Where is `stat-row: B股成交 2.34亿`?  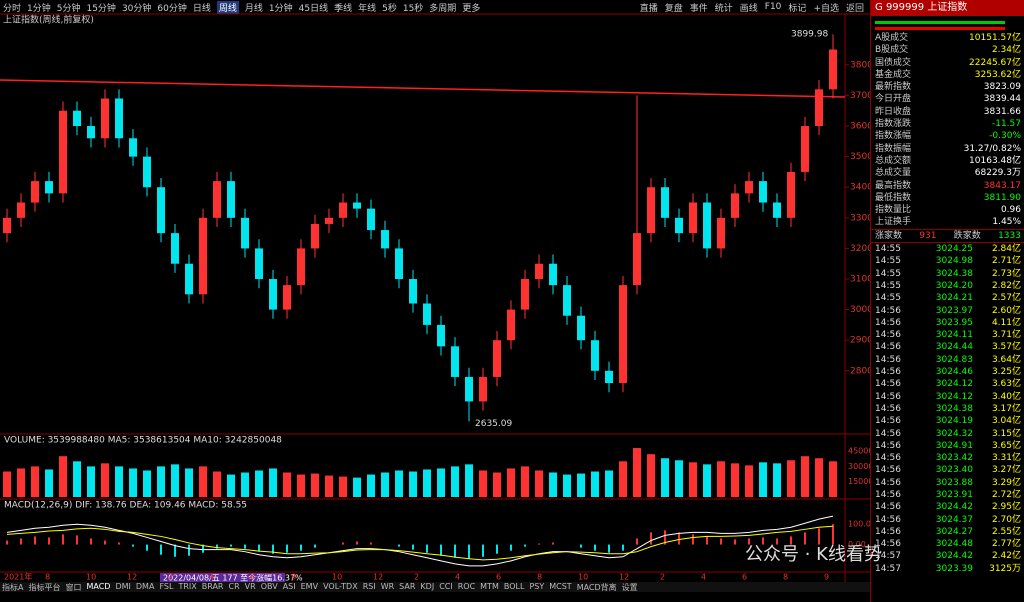
stat-row: B股成交 2.34亿 is located at coordinates (947, 50).